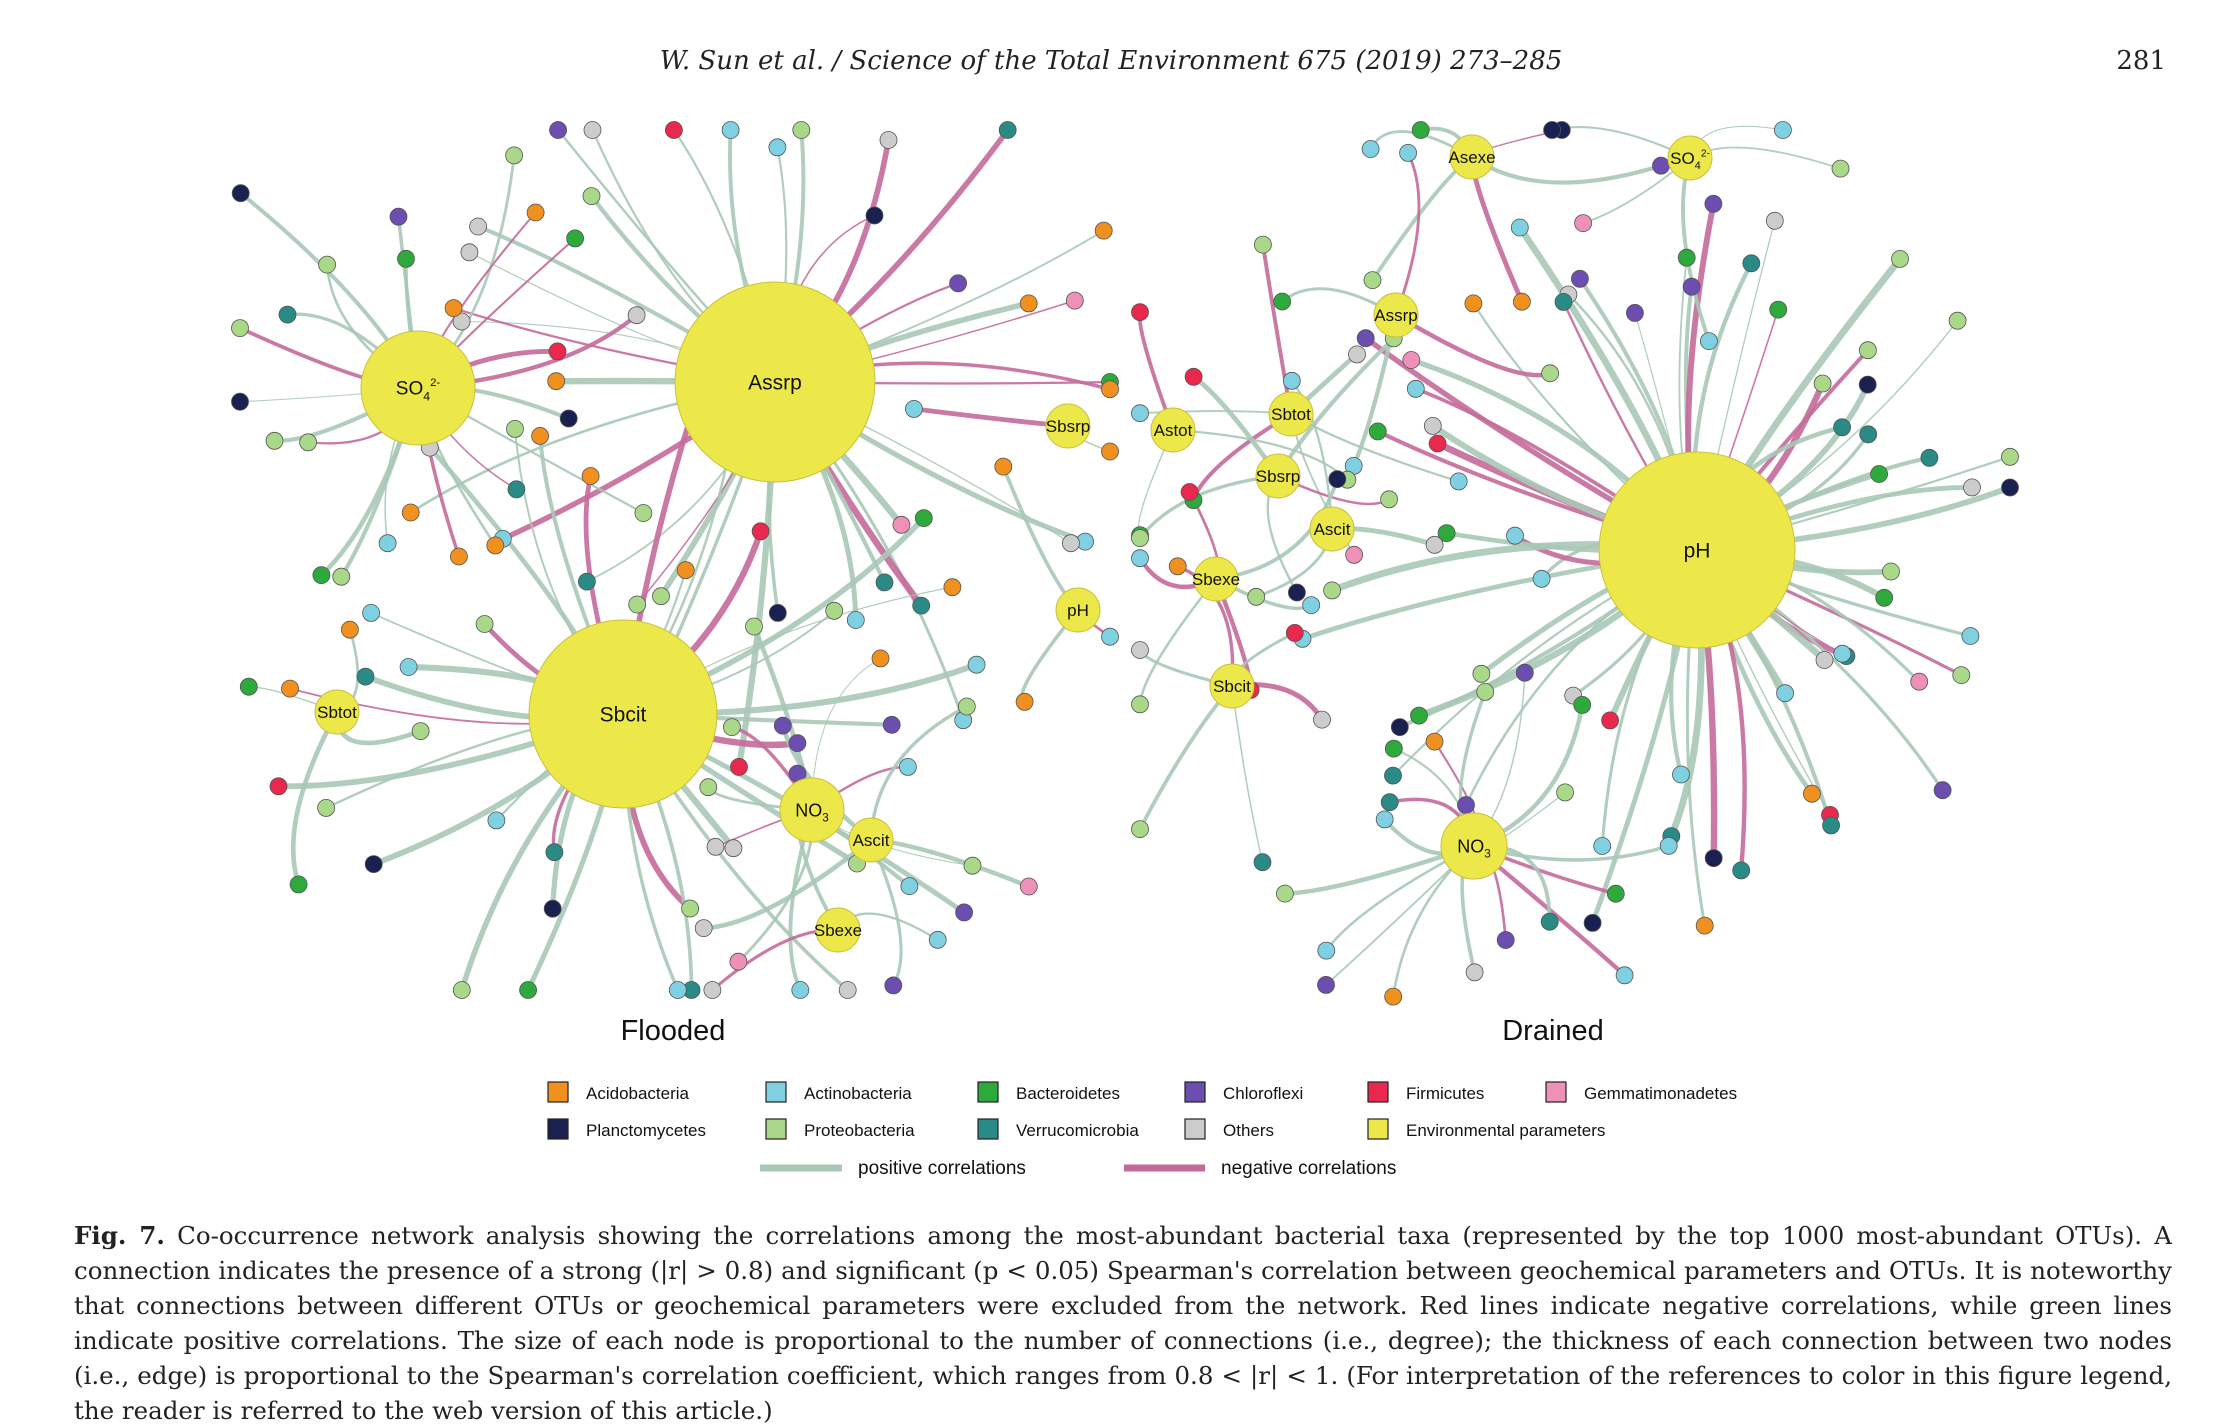 The height and width of the screenshot is (1428, 2222). Describe the element at coordinates (1312, 455) in the screenshot. I see `positive-edge-ascit` at that location.